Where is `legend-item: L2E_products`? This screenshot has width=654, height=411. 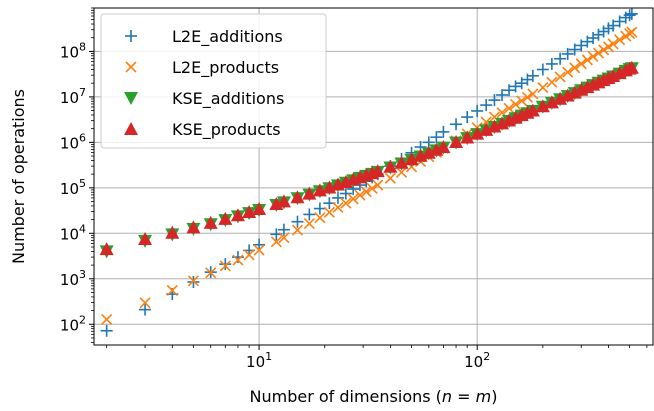 legend-item: L2E_products is located at coordinates (202, 68).